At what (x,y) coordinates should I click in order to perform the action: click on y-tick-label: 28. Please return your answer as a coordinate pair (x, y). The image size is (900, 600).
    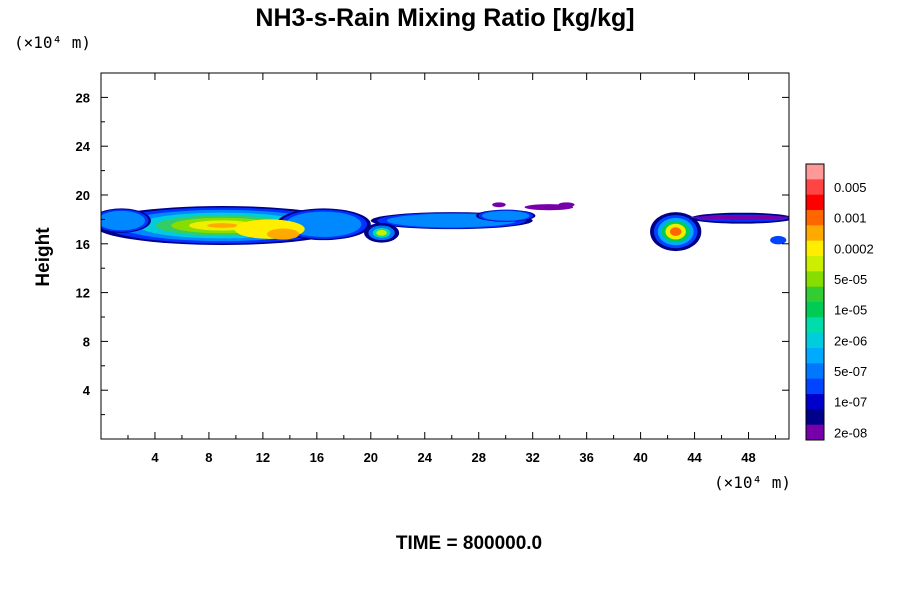
    Looking at the image, I should click on (83, 97).